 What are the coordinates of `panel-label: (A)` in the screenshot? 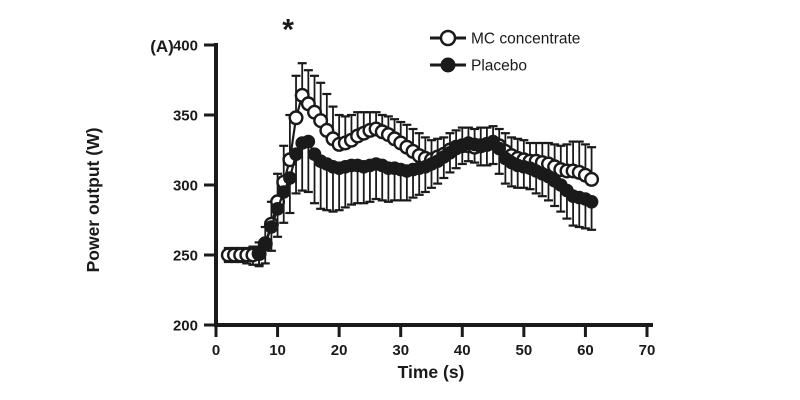 It's located at (162, 46).